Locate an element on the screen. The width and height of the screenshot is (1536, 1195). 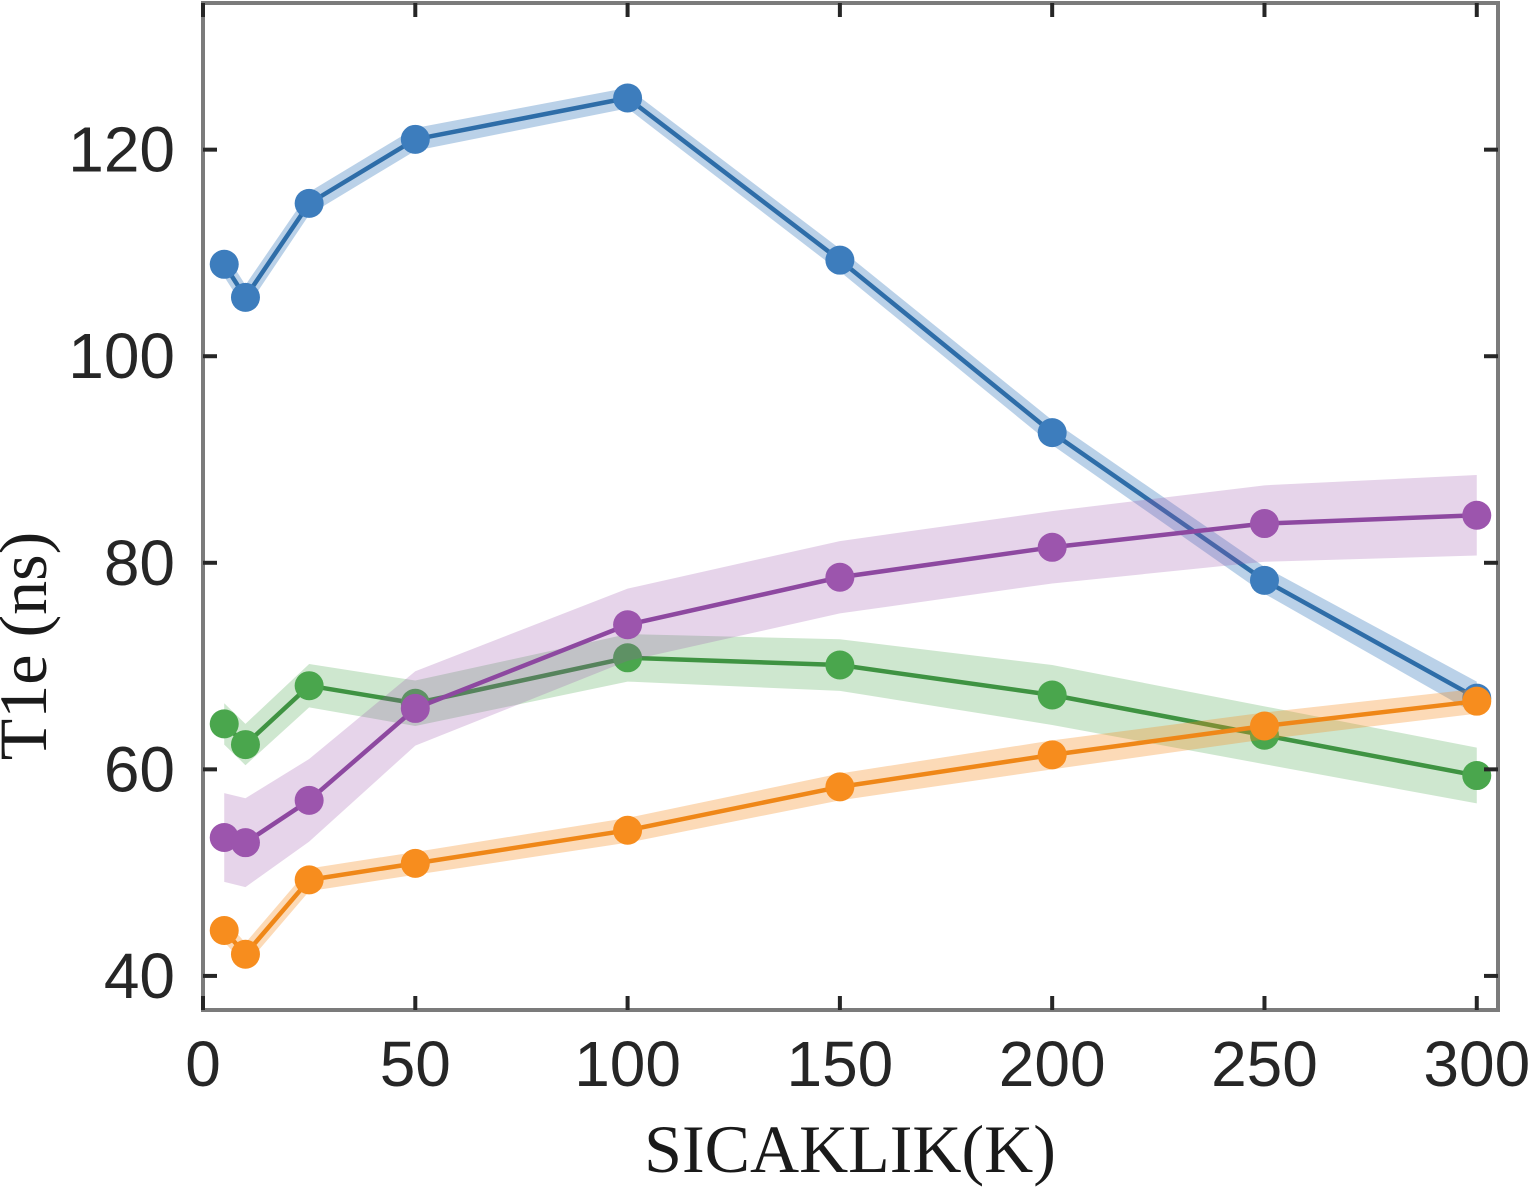
y-tick-label: 40 is located at coordinates (139, 976).